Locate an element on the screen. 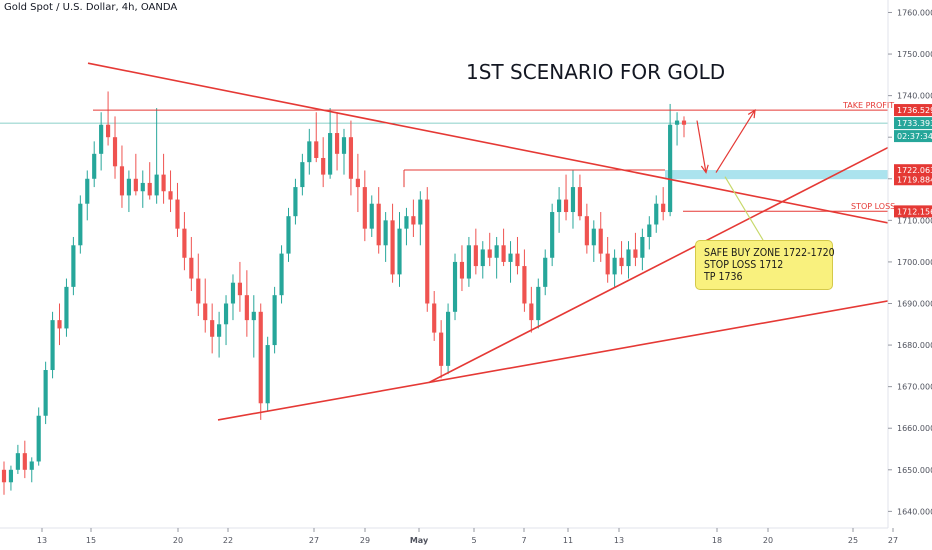 This screenshot has height=550, width=932. price-axis-bg is located at coordinates (910, 275).